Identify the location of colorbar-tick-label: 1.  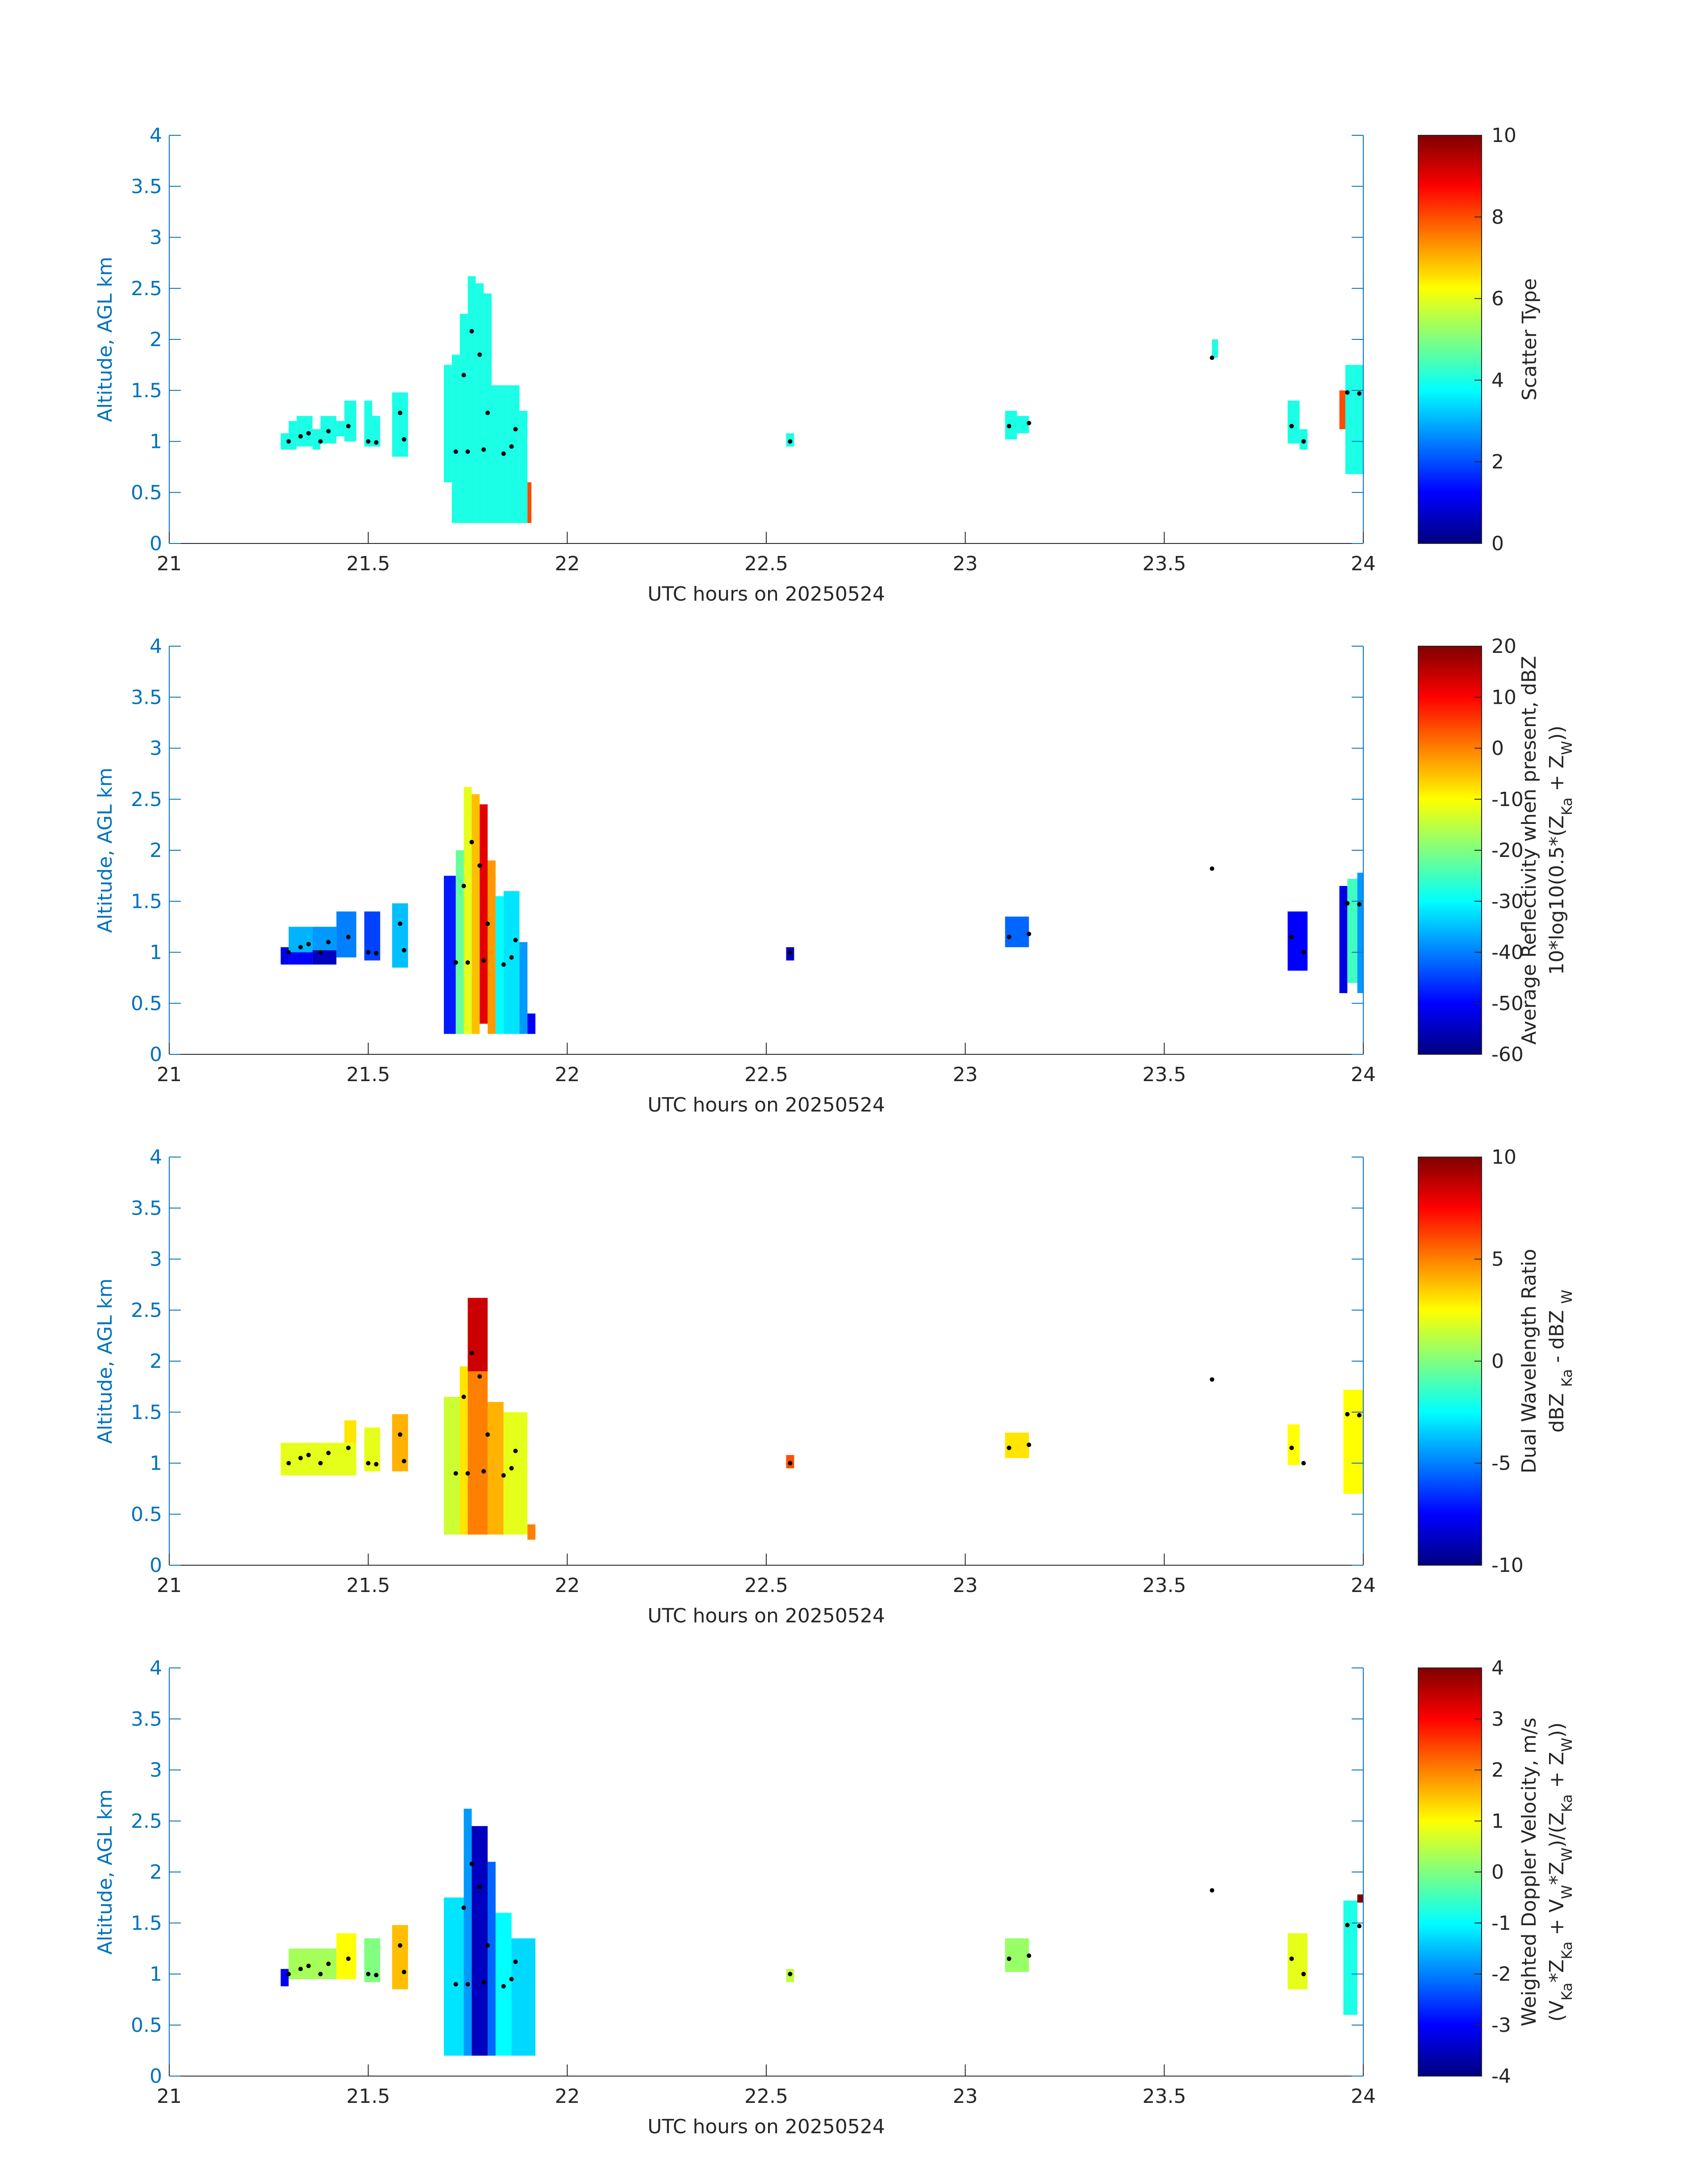
(1497, 1821).